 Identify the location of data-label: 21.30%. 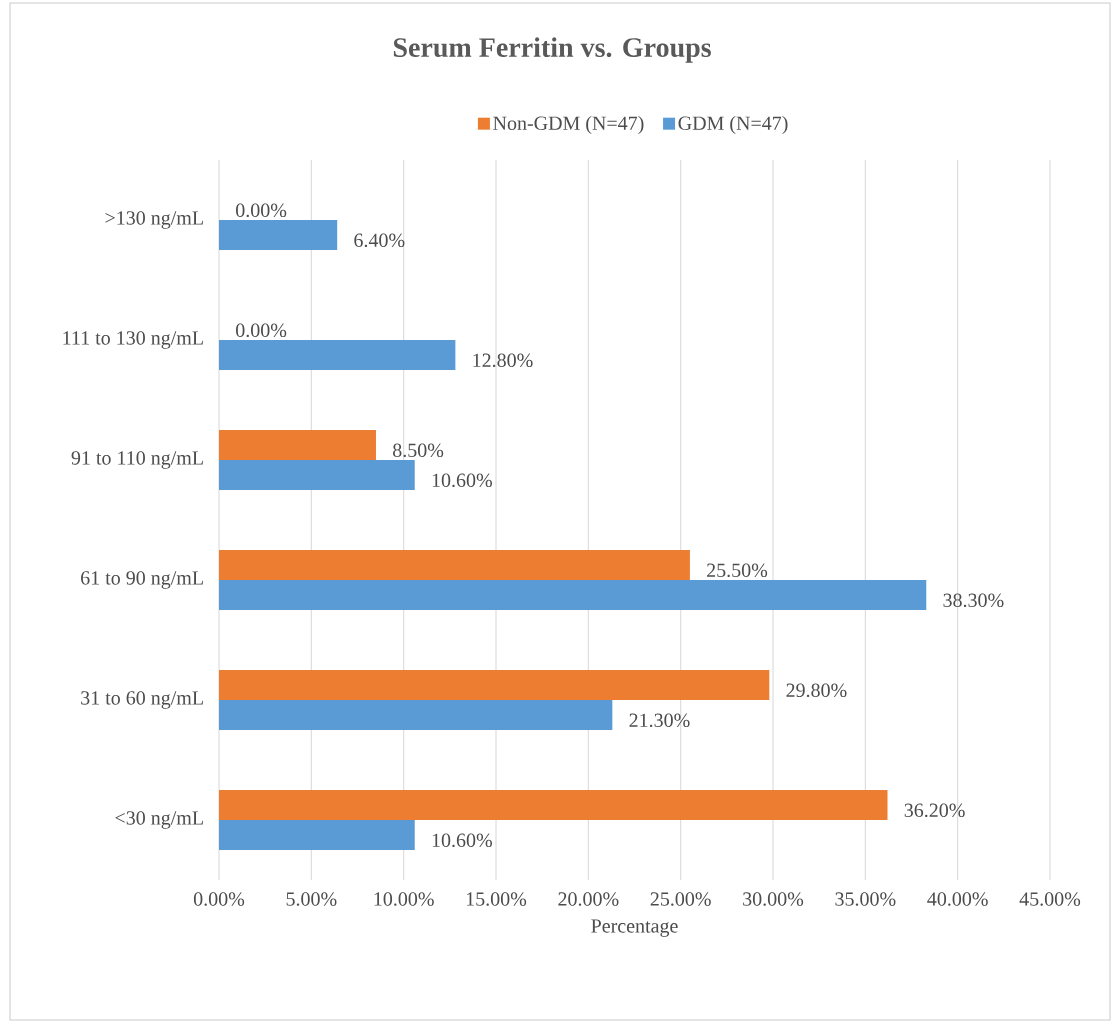
(659, 720).